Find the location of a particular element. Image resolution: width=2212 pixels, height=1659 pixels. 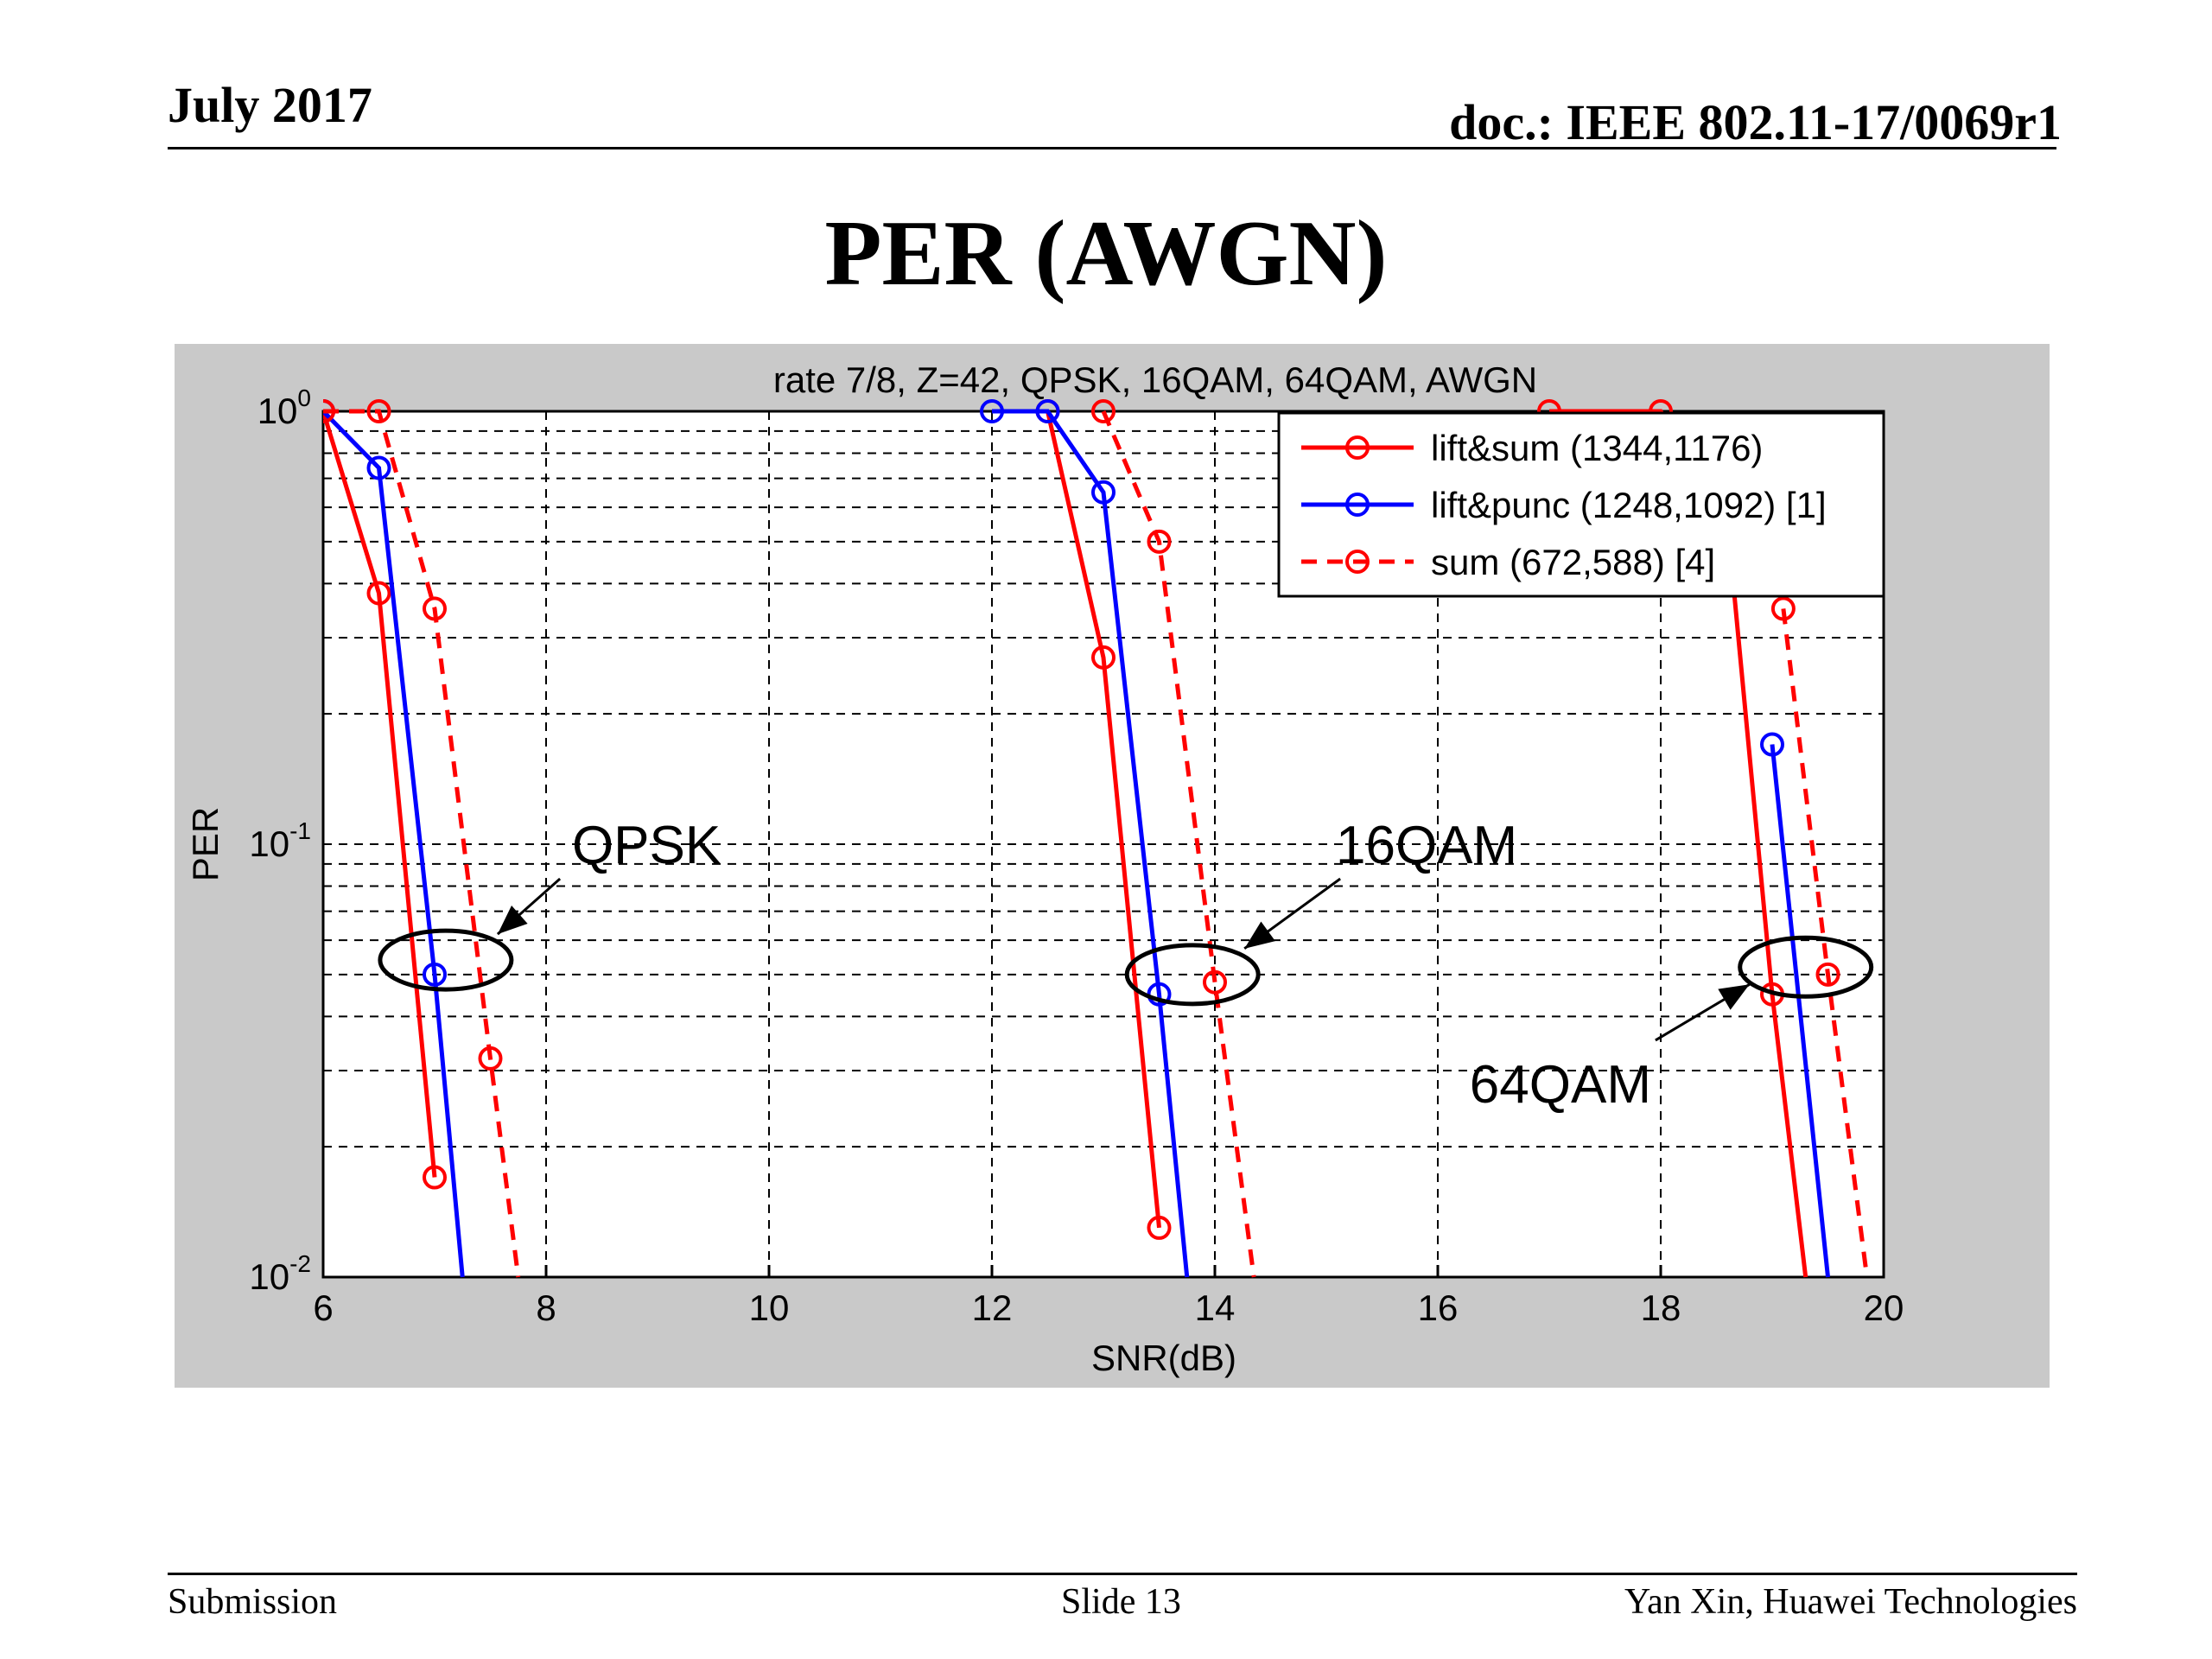

header-rule is located at coordinates (1112, 148).